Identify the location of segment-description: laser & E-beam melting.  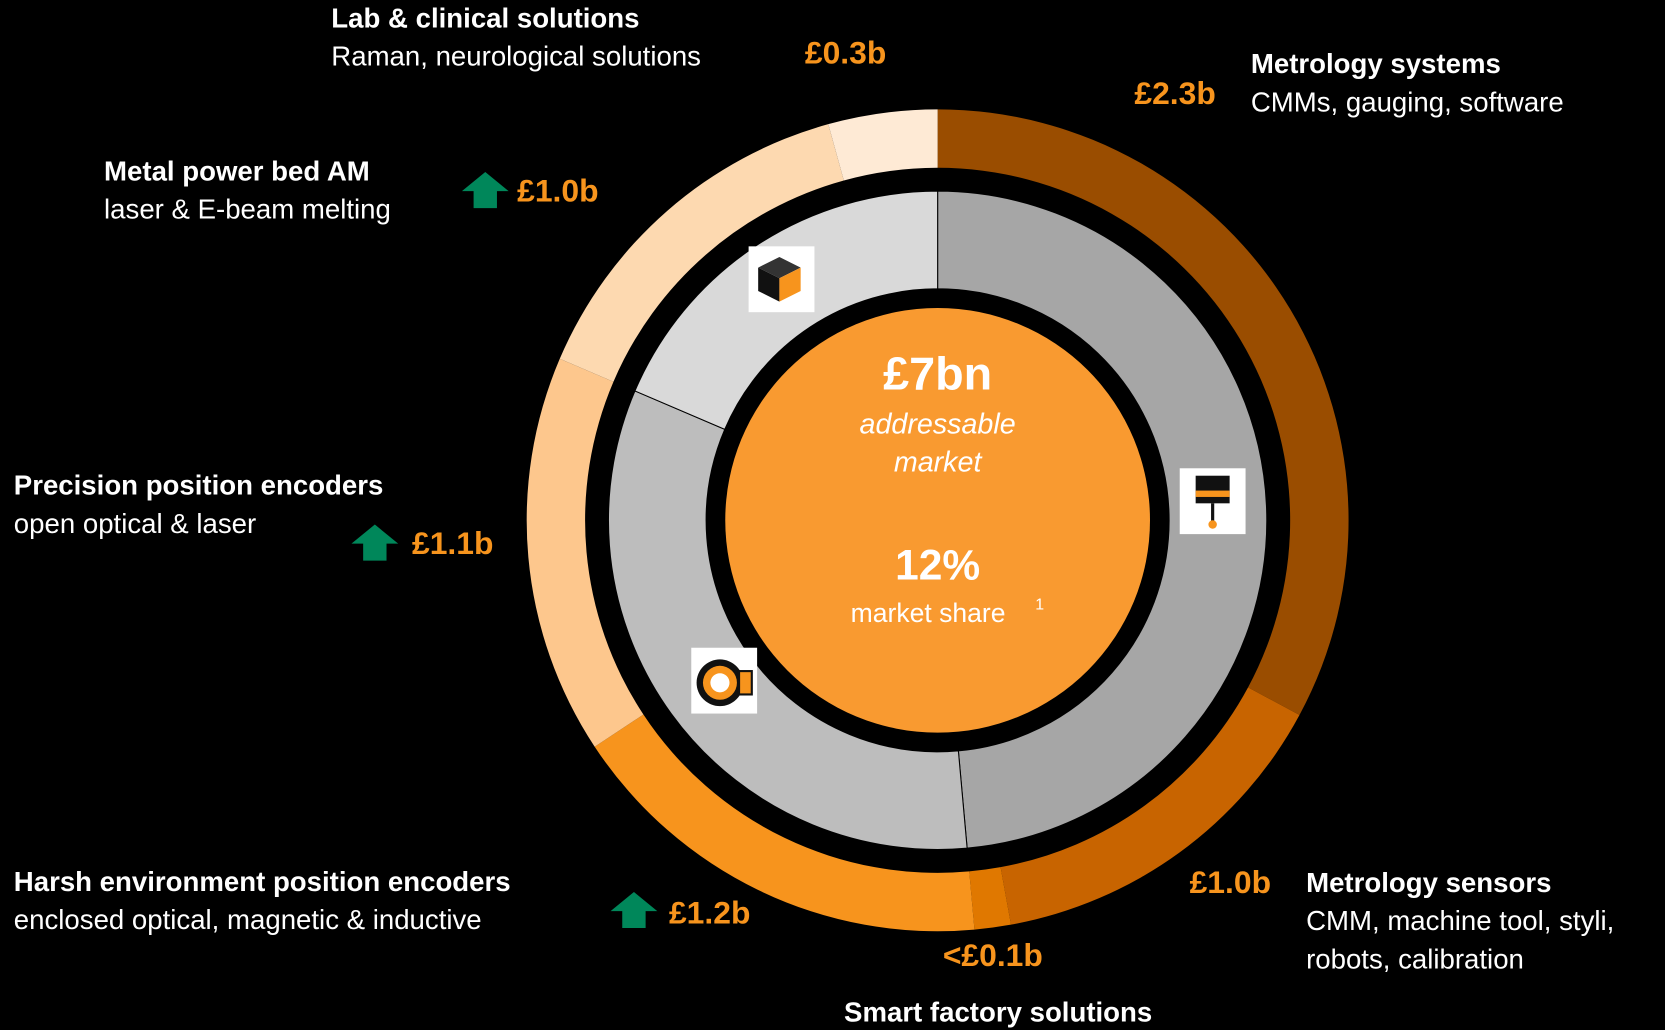
(247, 209).